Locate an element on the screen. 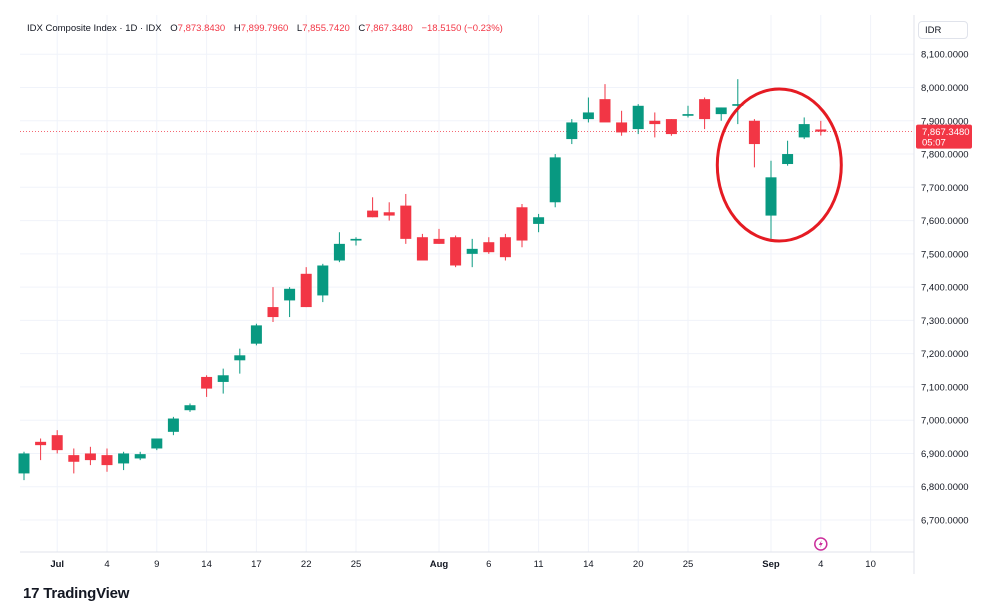 Image resolution: width=994 pixels, height=615 pixels. high-value: 7,899.7960 is located at coordinates (264, 28).